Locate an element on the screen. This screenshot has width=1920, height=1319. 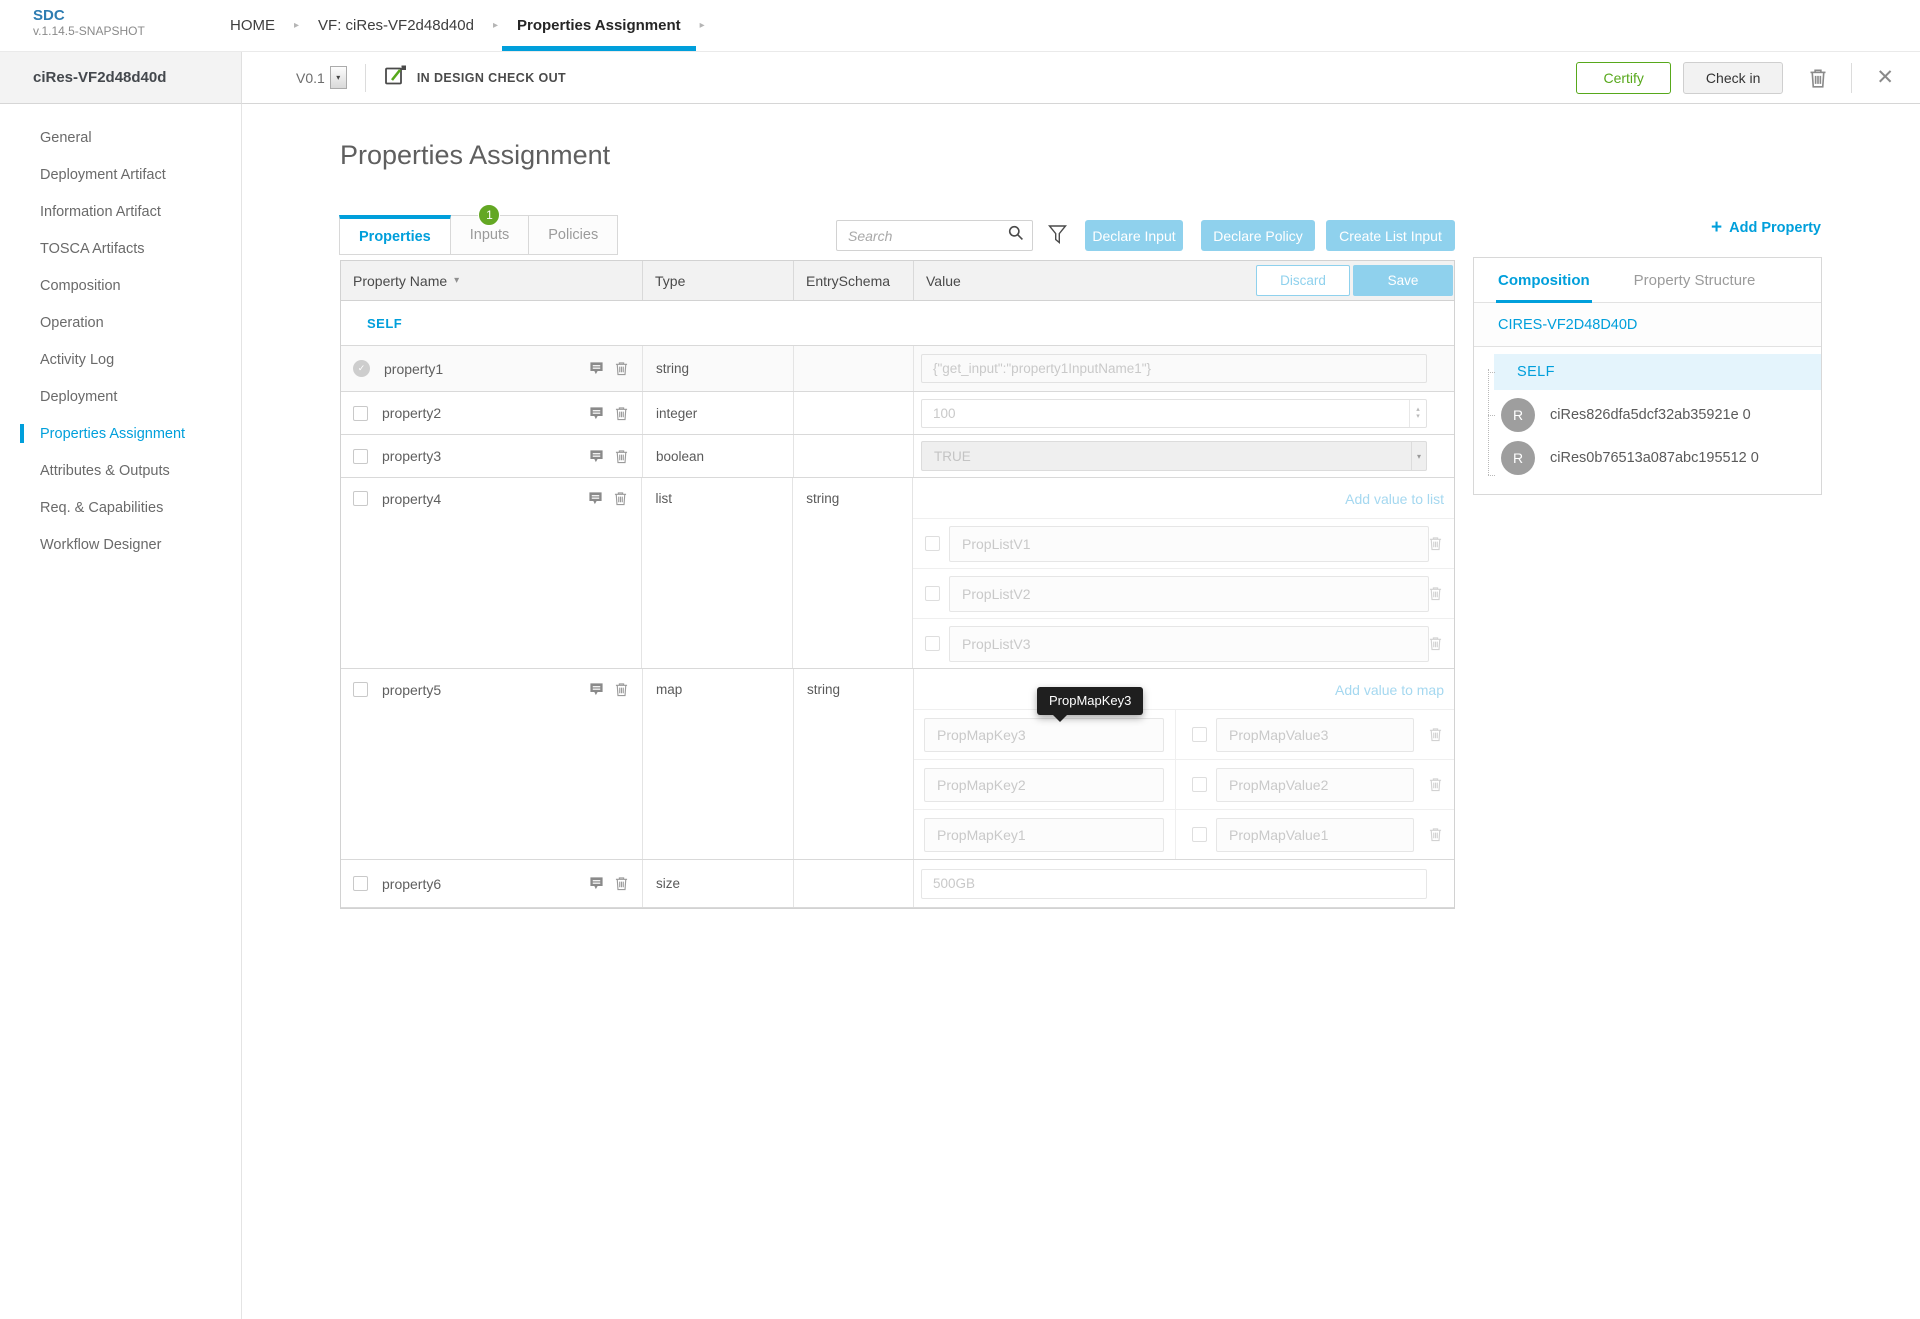
app-logo: SDC v.1.14.5-SNAPSHOT is located at coordinates (107, 25).